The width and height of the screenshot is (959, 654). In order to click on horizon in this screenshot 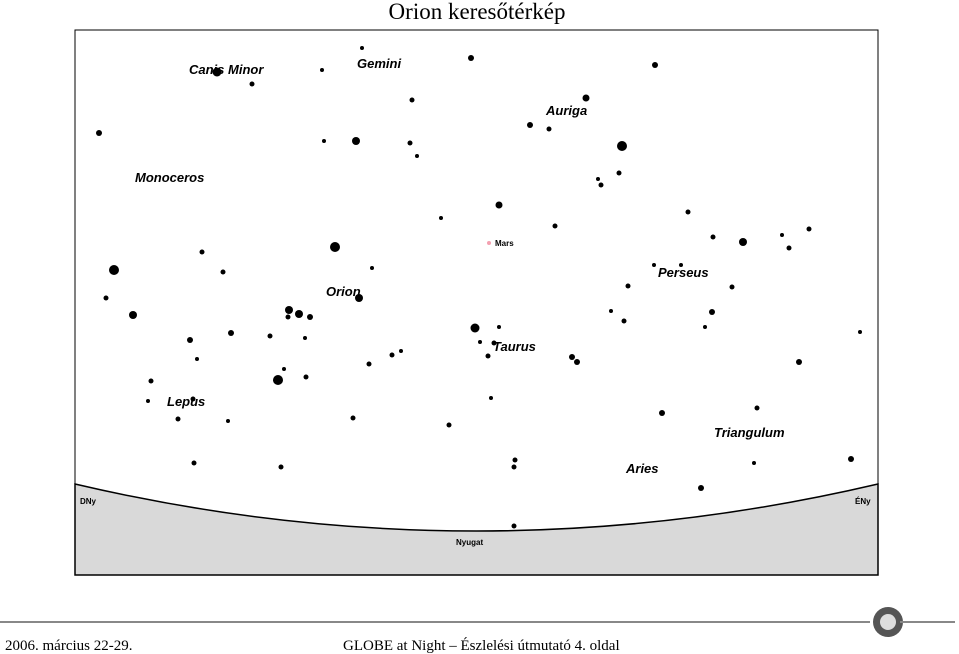, I will do `click(476, 529)`.